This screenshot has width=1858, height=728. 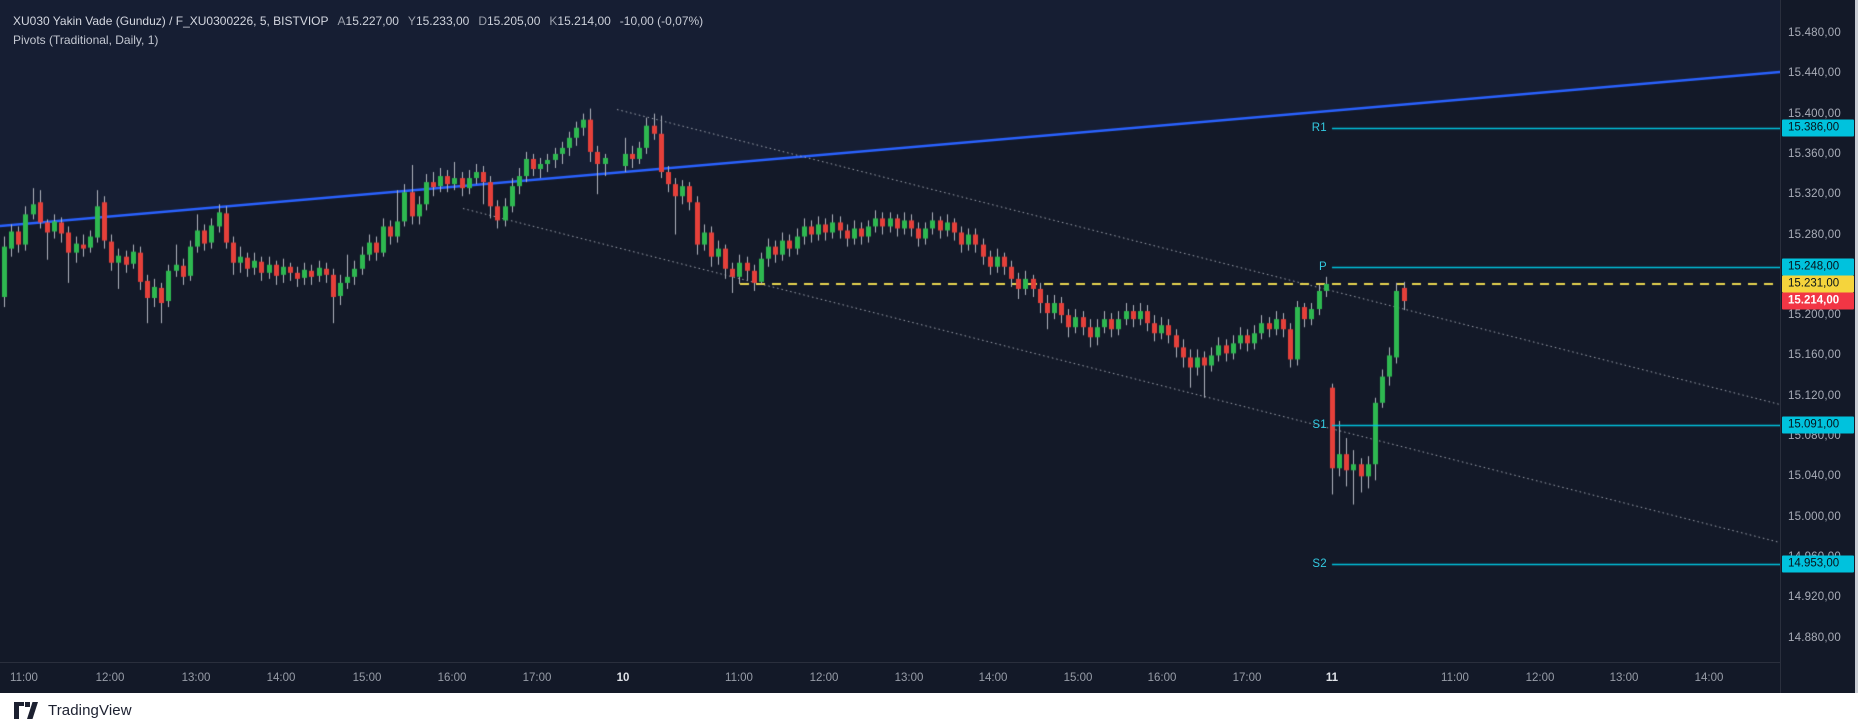 I want to click on price-tick: 15.280,00, so click(x=1814, y=234).